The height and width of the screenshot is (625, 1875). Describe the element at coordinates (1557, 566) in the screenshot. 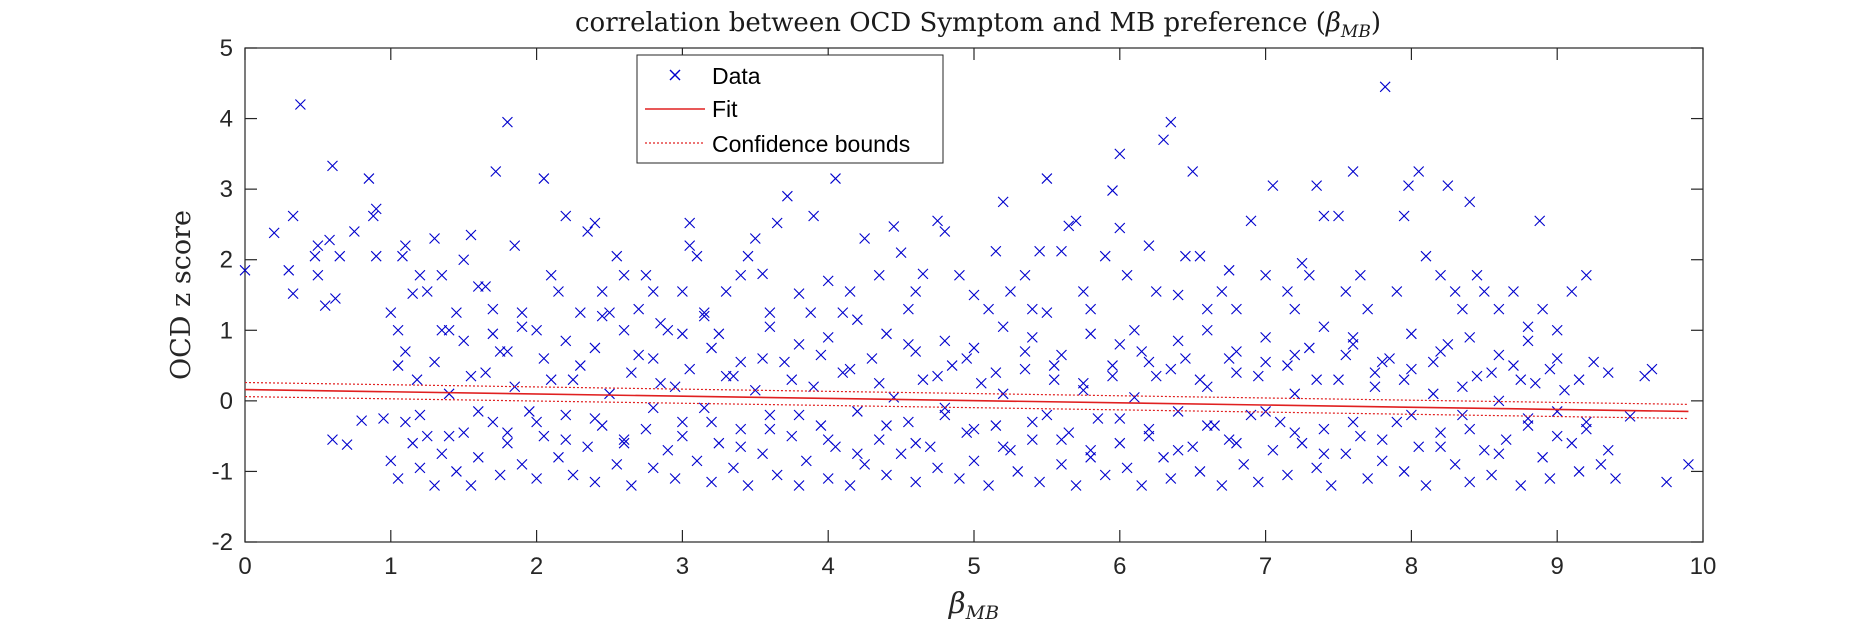

I see `x-tick-label: 9` at that location.